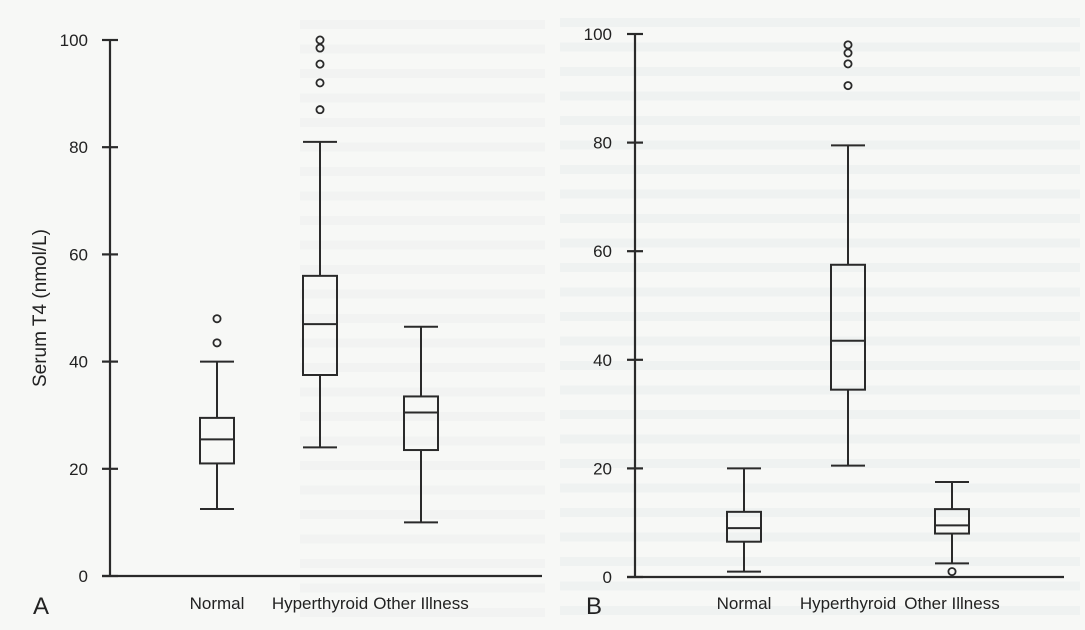 The image size is (1085, 630). What do you see at coordinates (40, 308) in the screenshot?
I see `y-axis-label: Serum T4 (nmol/L)` at bounding box center [40, 308].